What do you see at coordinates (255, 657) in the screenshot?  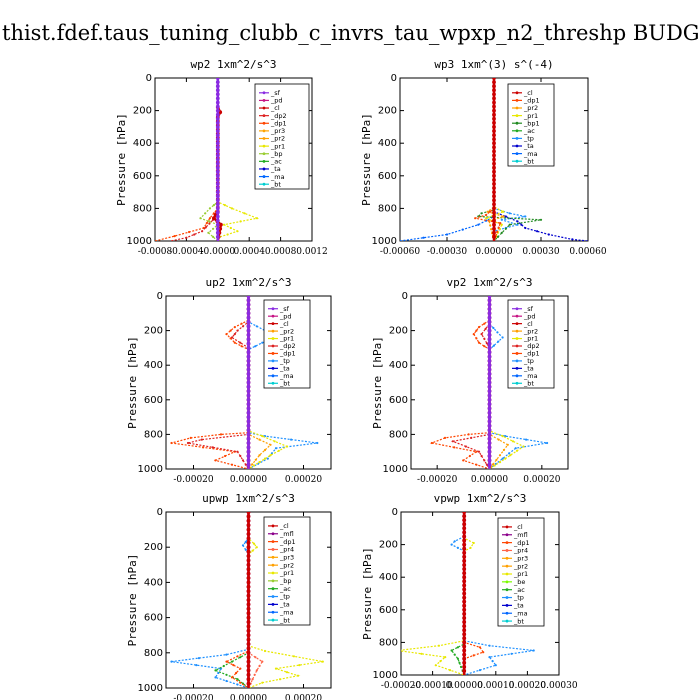 I see `series-point-pr4` at bounding box center [255, 657].